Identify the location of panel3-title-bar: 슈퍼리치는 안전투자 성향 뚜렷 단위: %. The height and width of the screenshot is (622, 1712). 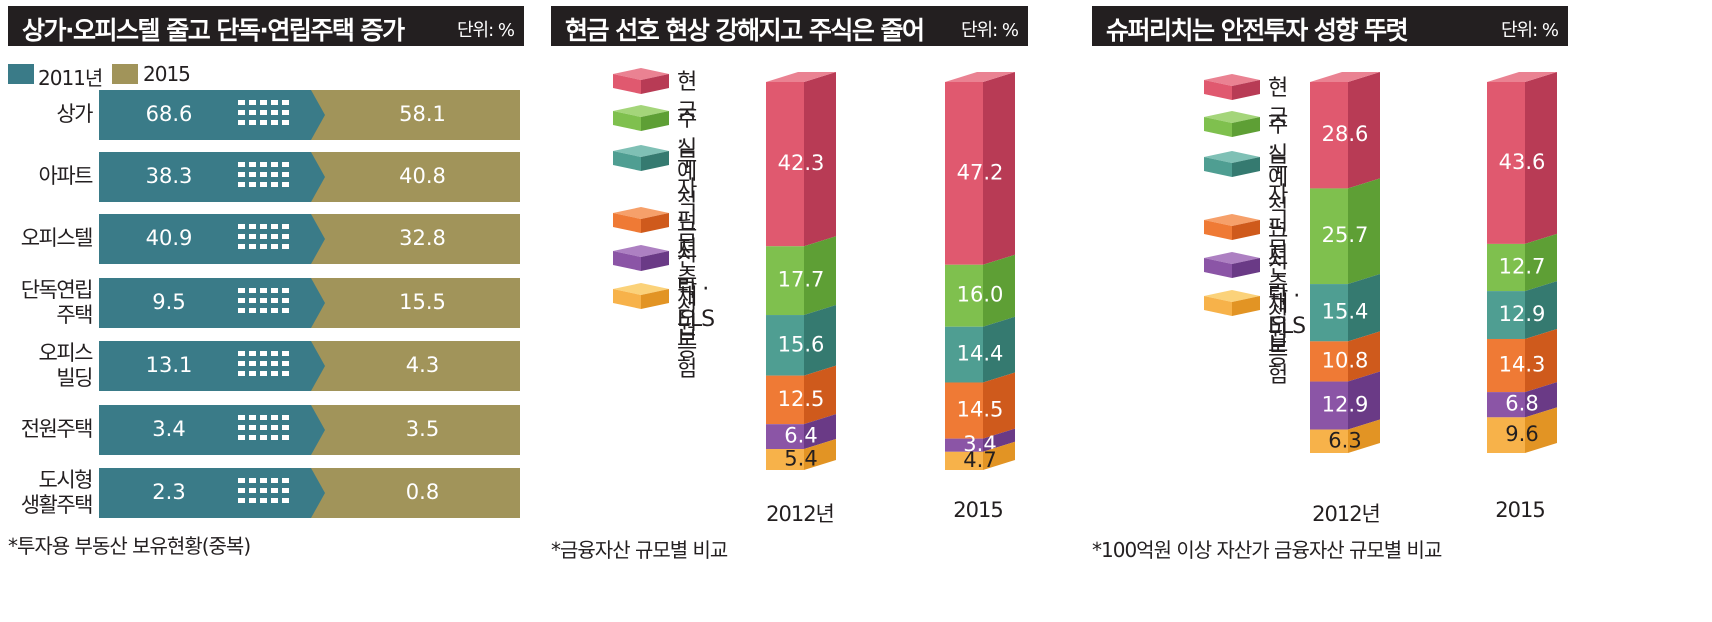
(1330, 26).